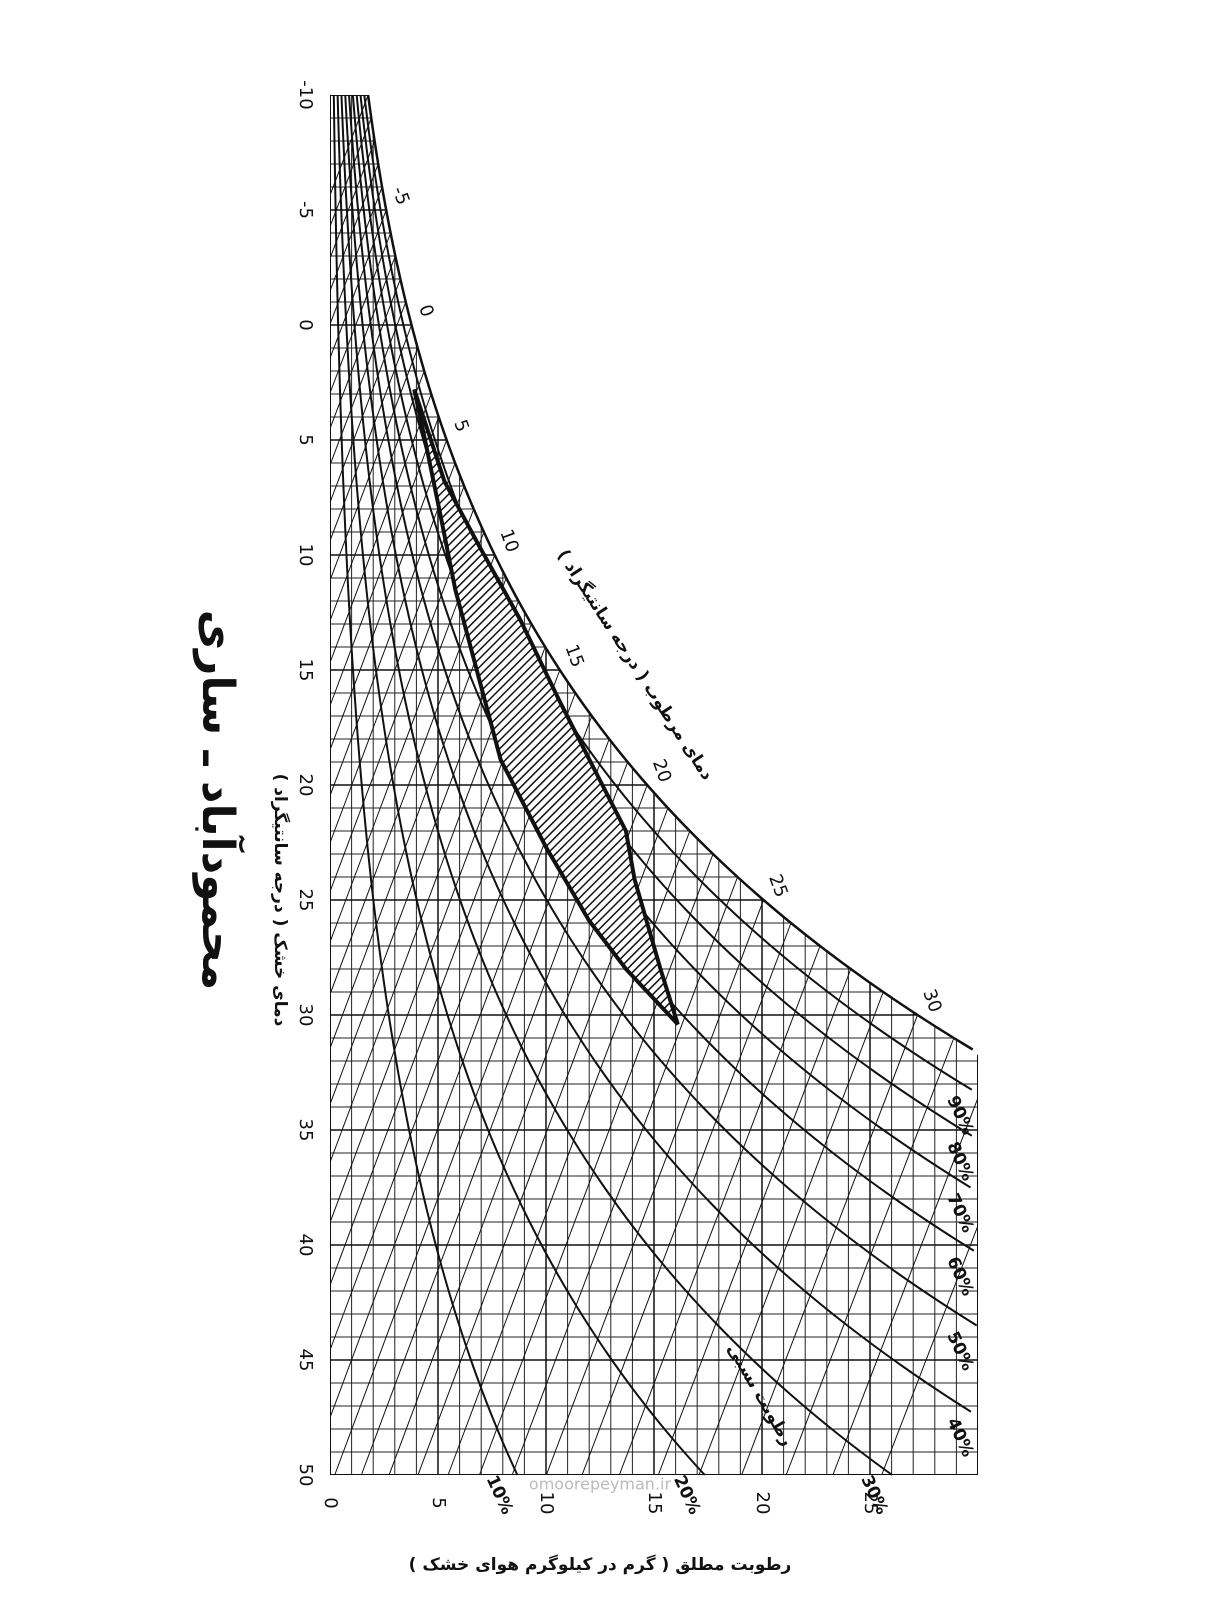 The image size is (1228, 1598). Describe the element at coordinates (305, 1475) in the screenshot. I see `y-tick-label: 50` at that location.